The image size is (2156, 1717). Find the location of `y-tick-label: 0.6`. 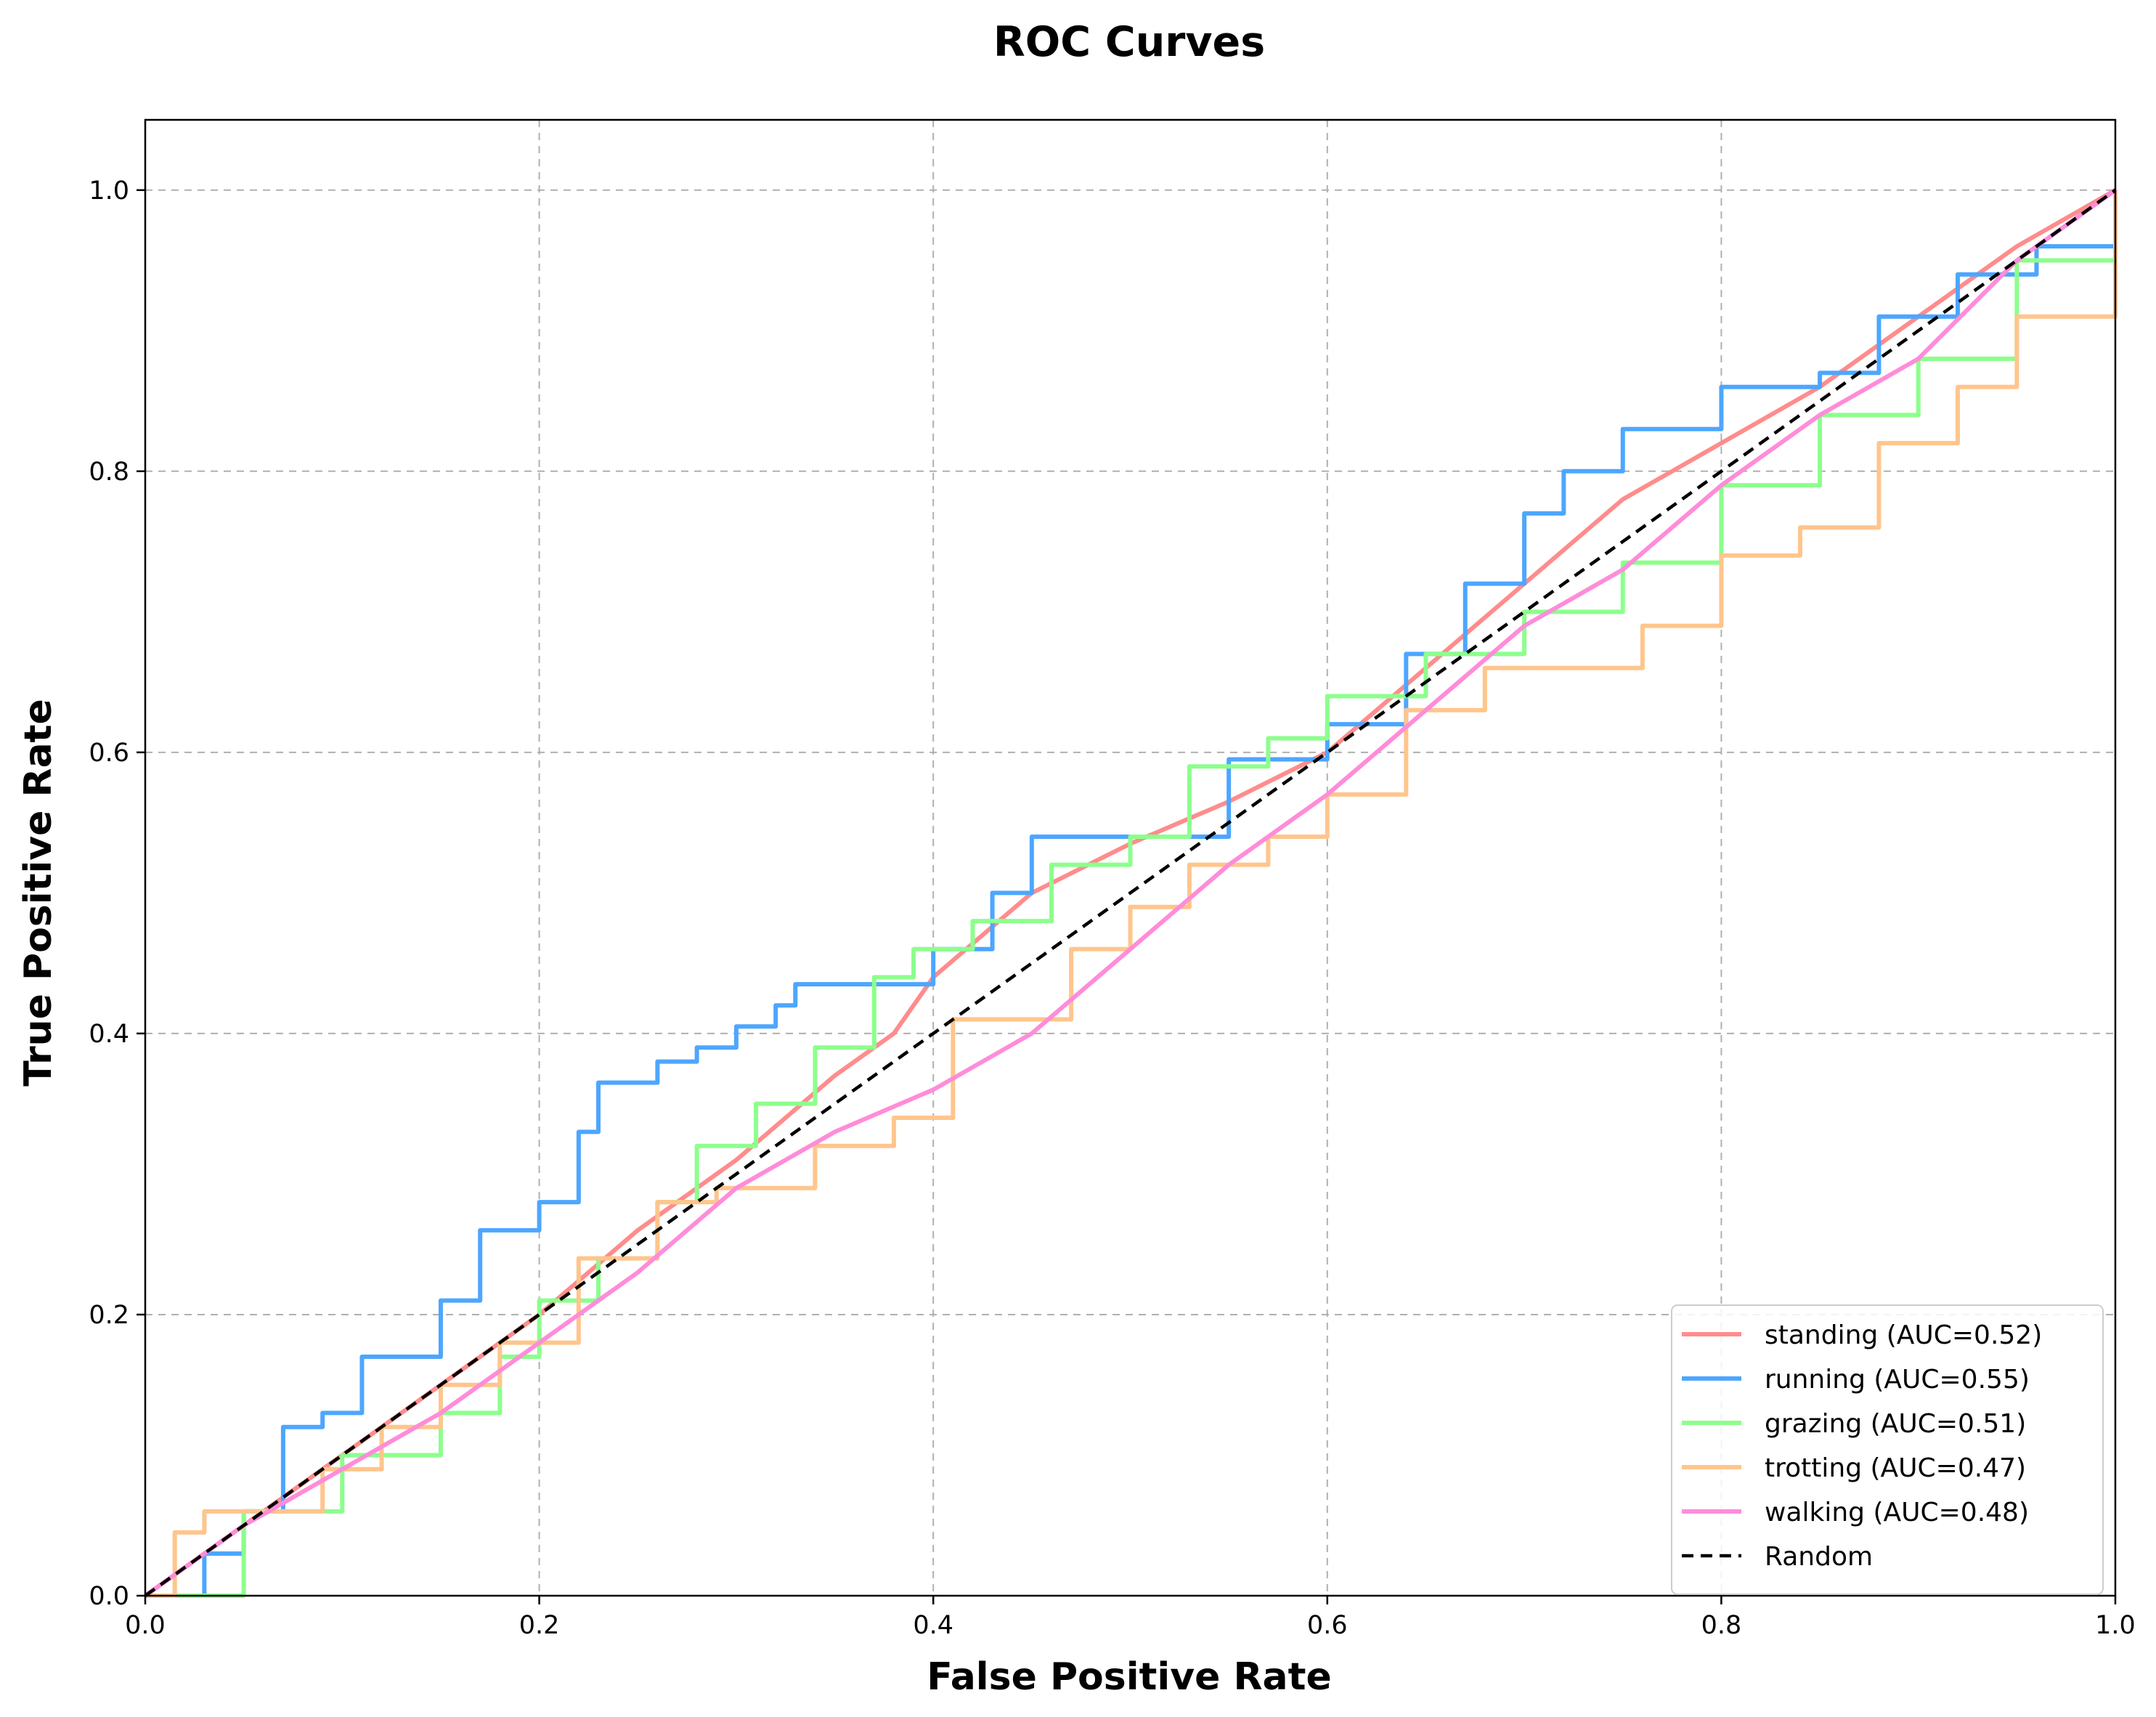

y-tick-label: 0.6 is located at coordinates (109, 753).